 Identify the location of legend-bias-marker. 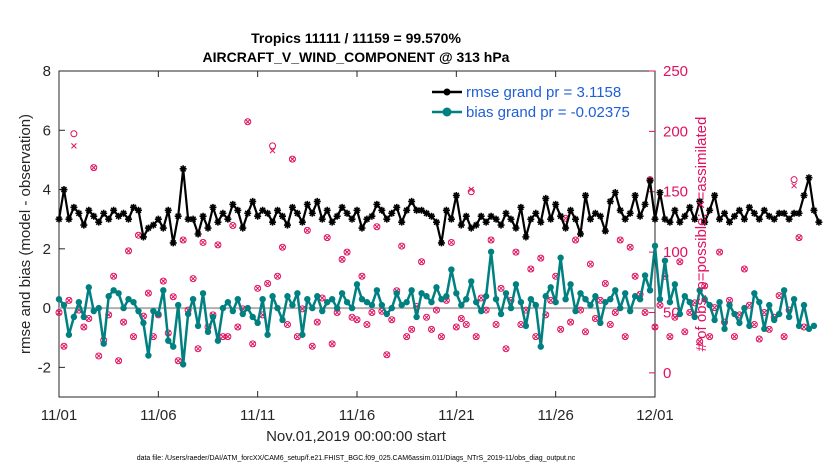
(447, 112).